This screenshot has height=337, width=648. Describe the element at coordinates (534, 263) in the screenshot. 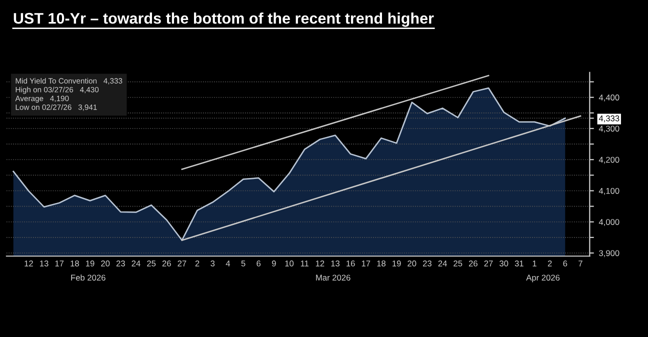

I see `x-tick-label: 1` at that location.